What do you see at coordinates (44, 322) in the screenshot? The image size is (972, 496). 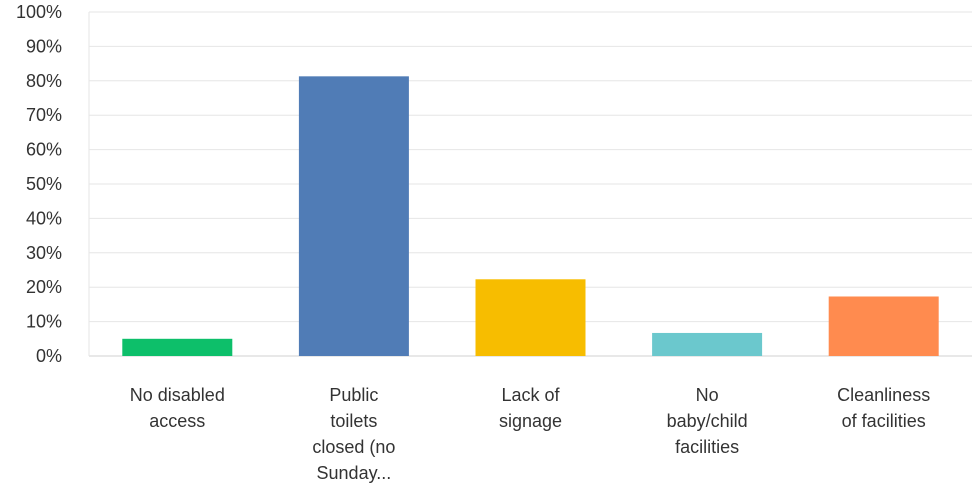 I see `y-tick-label: 10%` at bounding box center [44, 322].